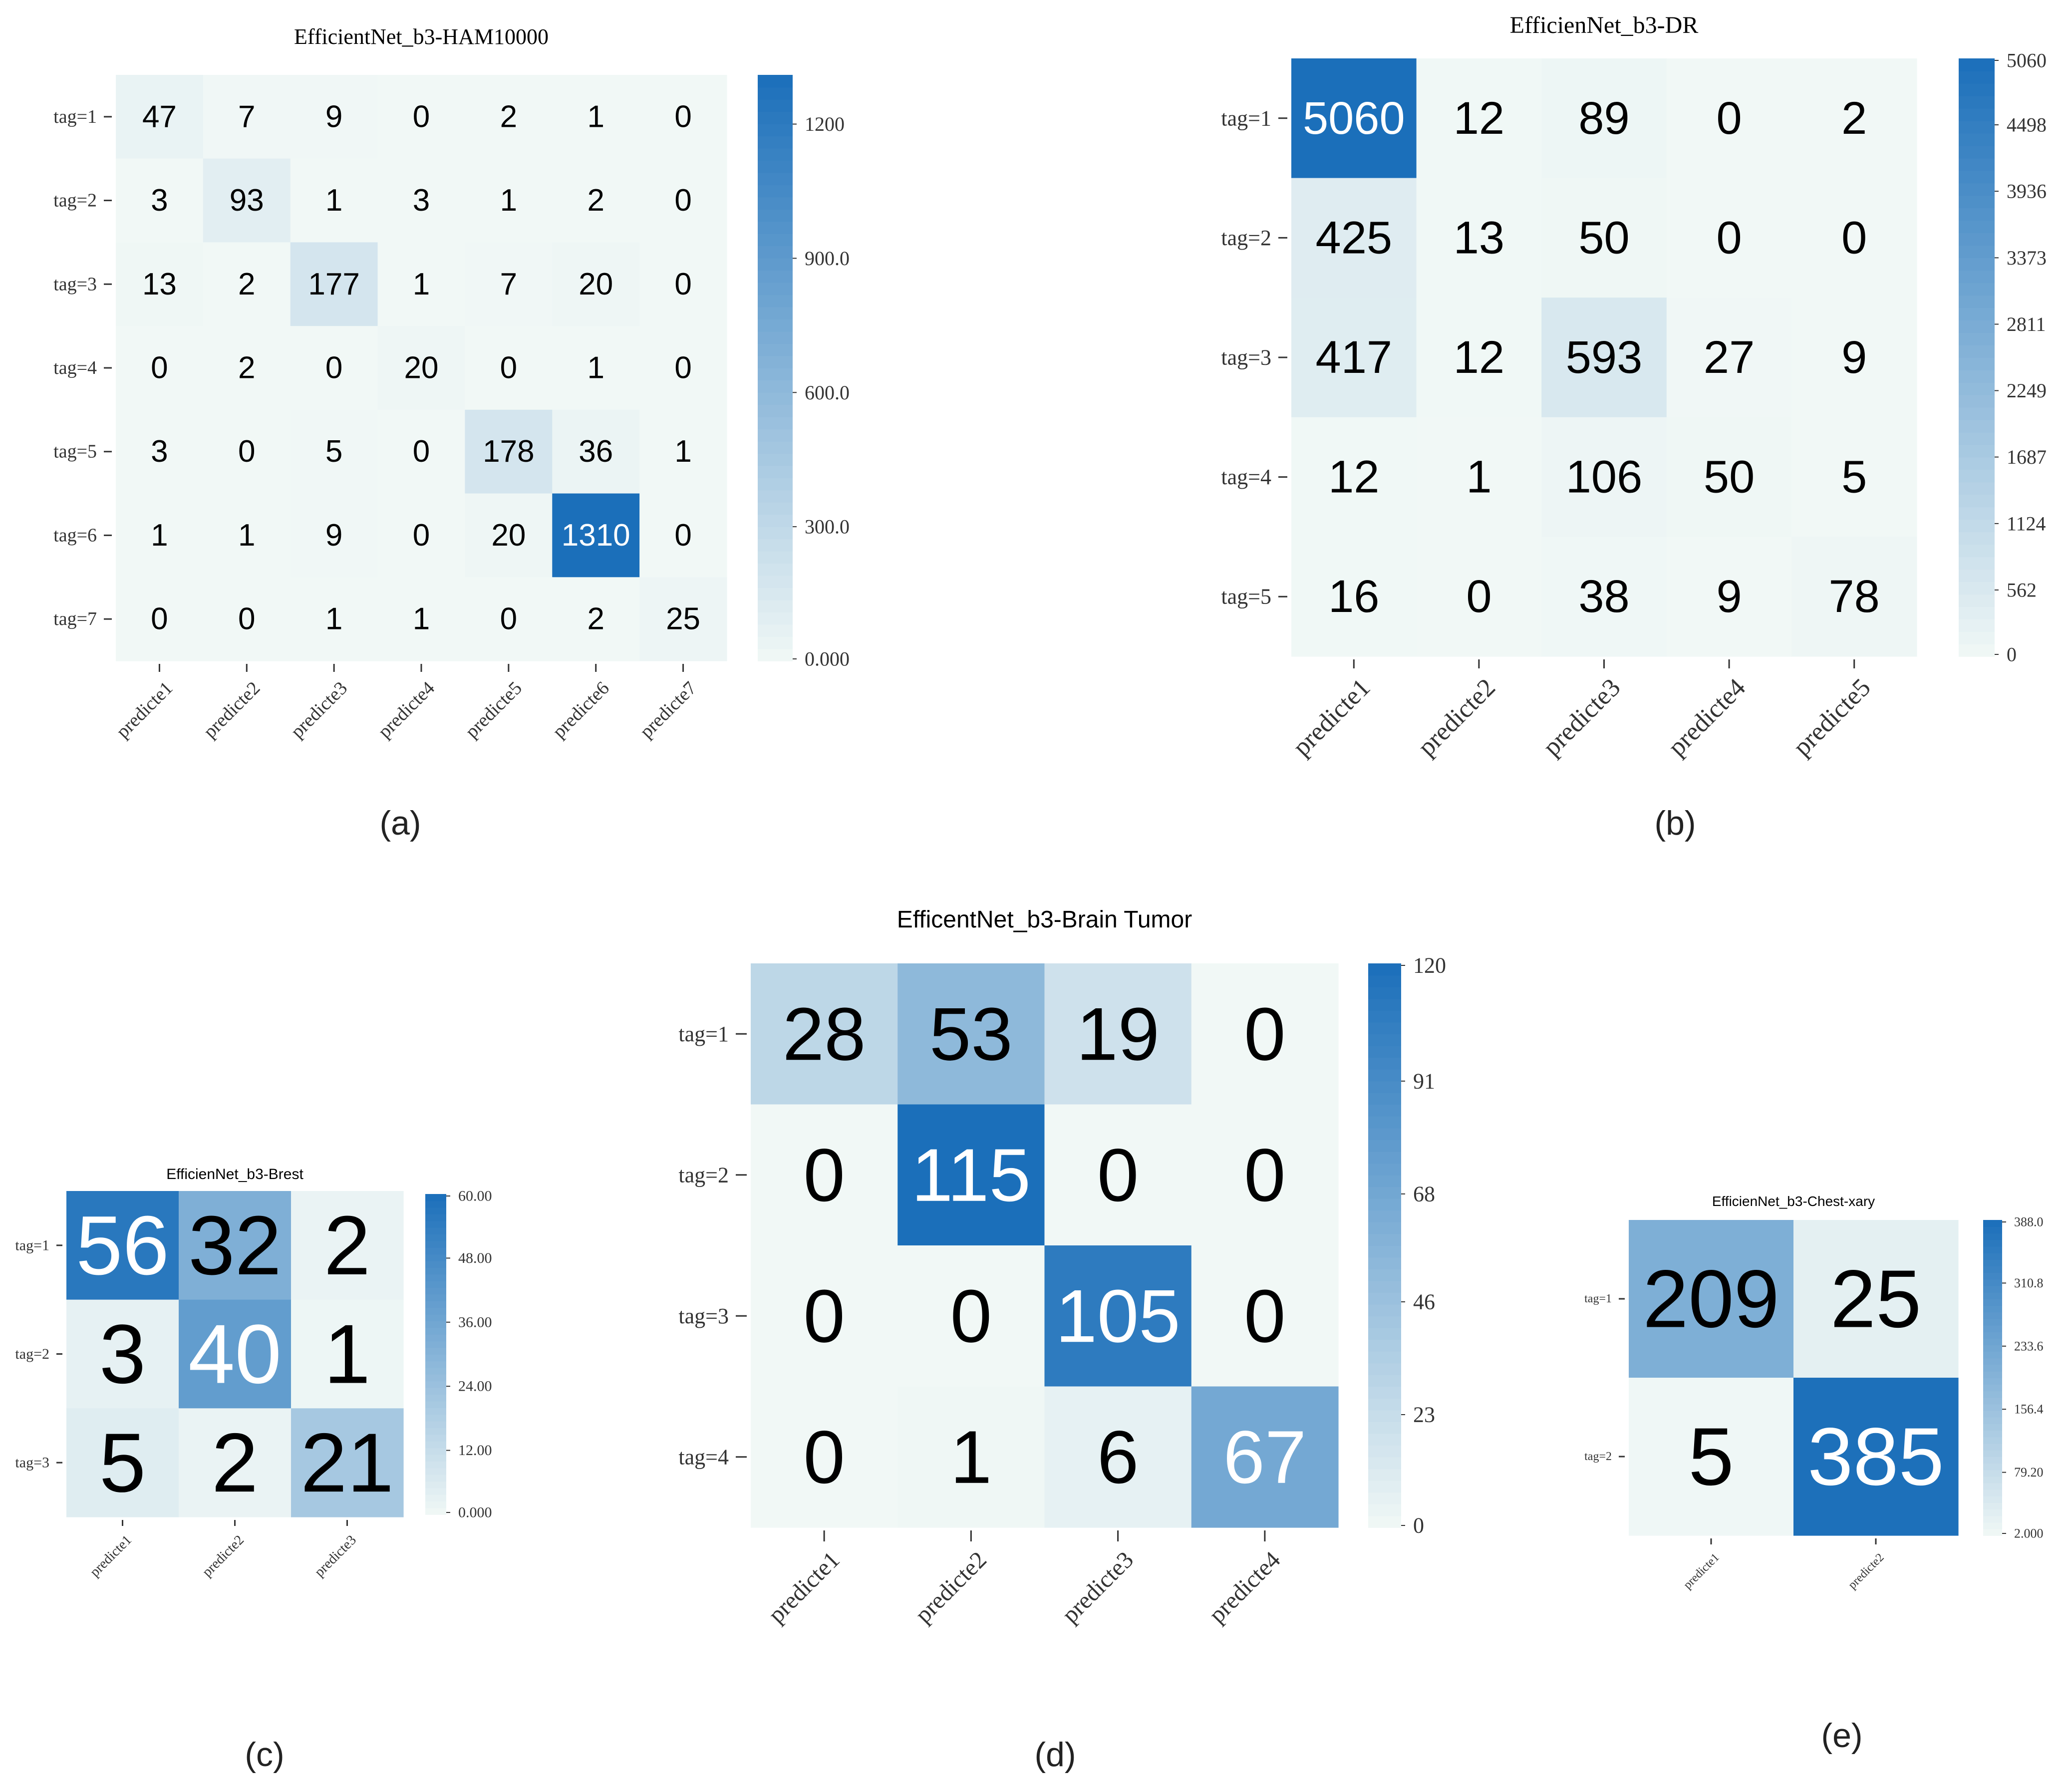 The height and width of the screenshot is (1792, 2066). What do you see at coordinates (247, 200) in the screenshot?
I see `cell-value-label: 93` at bounding box center [247, 200].